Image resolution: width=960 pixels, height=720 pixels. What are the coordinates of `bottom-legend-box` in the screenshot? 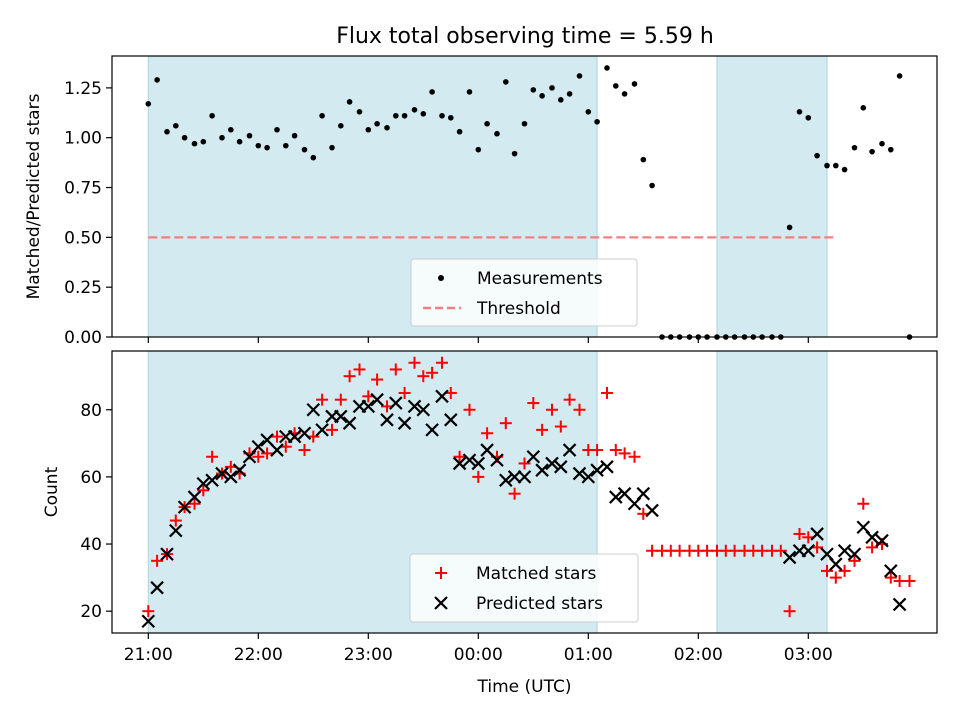 It's located at (524, 588).